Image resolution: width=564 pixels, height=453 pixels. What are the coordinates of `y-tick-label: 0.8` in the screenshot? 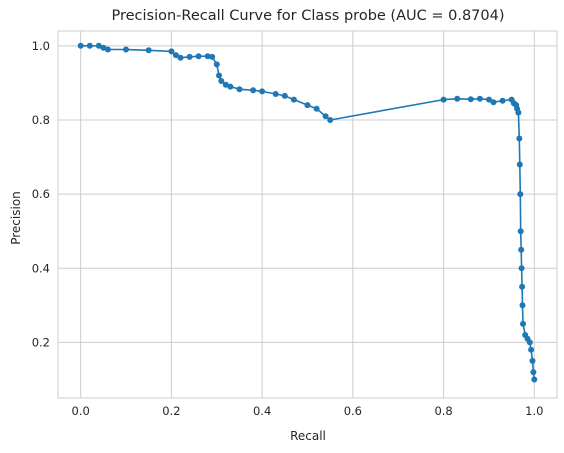 It's located at (41, 120).